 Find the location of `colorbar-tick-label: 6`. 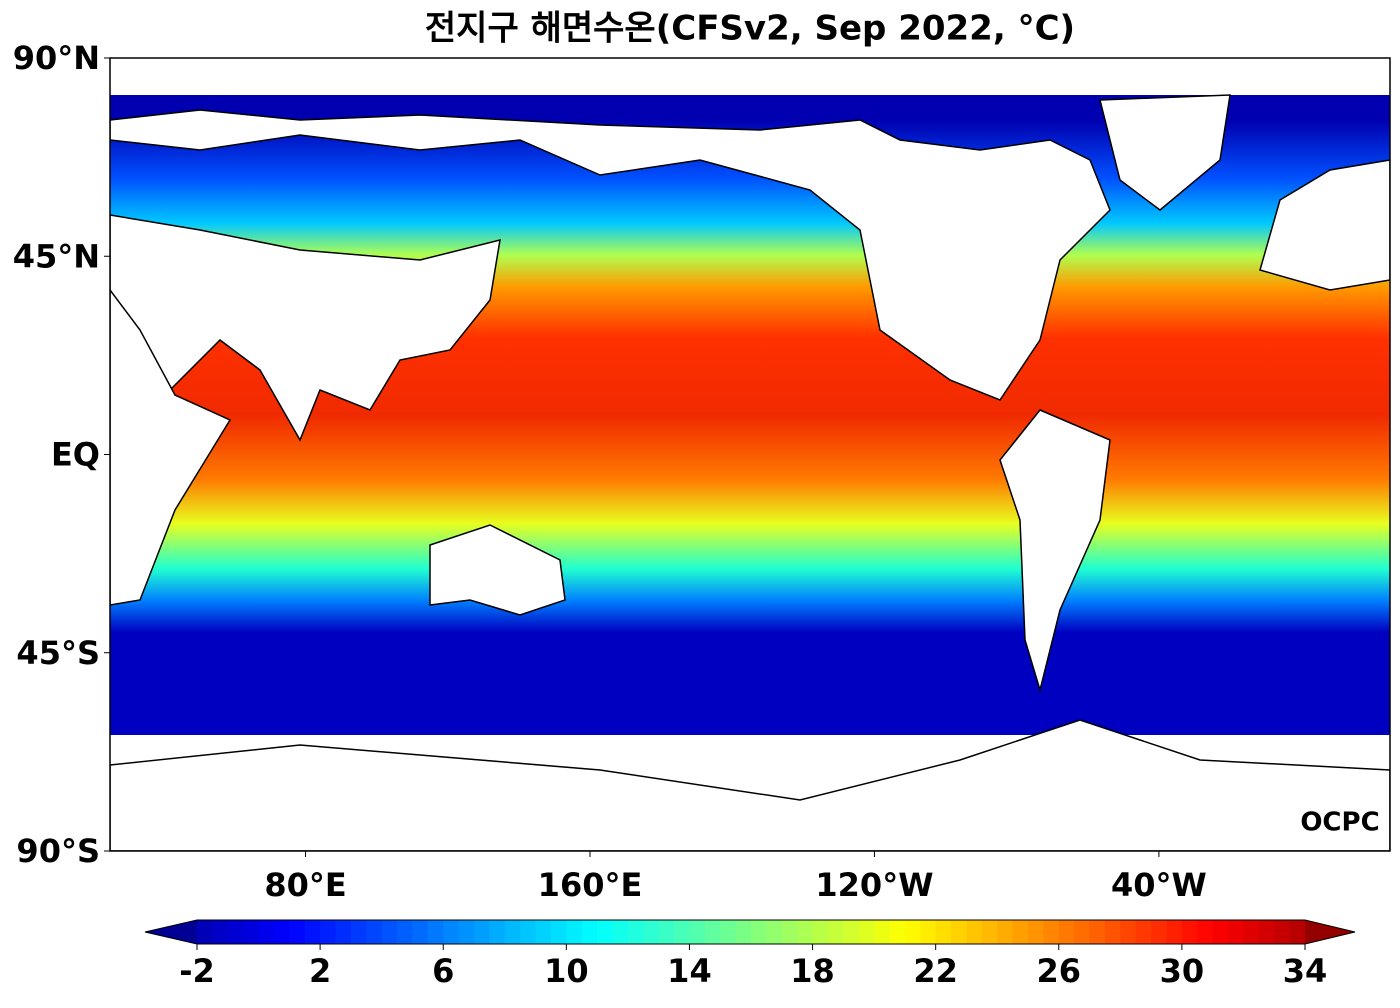

colorbar-tick-label: 6 is located at coordinates (443, 971).